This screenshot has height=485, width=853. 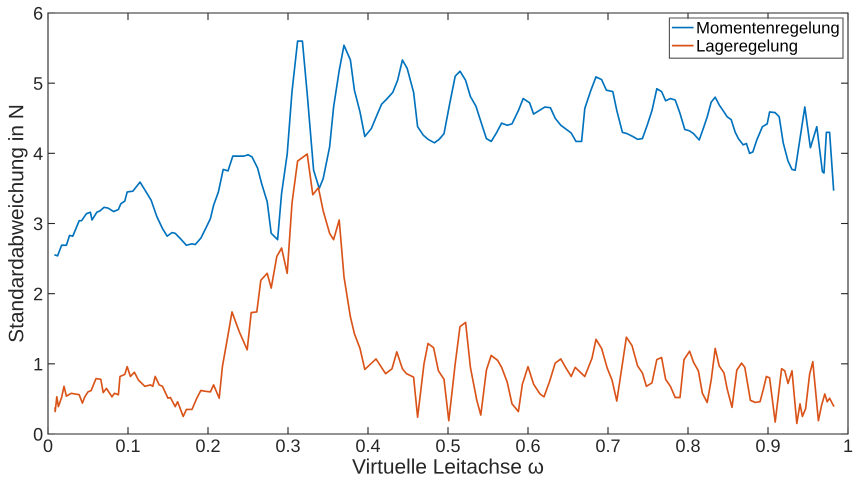 I want to click on x-tick-label: 0, so click(x=48, y=445).